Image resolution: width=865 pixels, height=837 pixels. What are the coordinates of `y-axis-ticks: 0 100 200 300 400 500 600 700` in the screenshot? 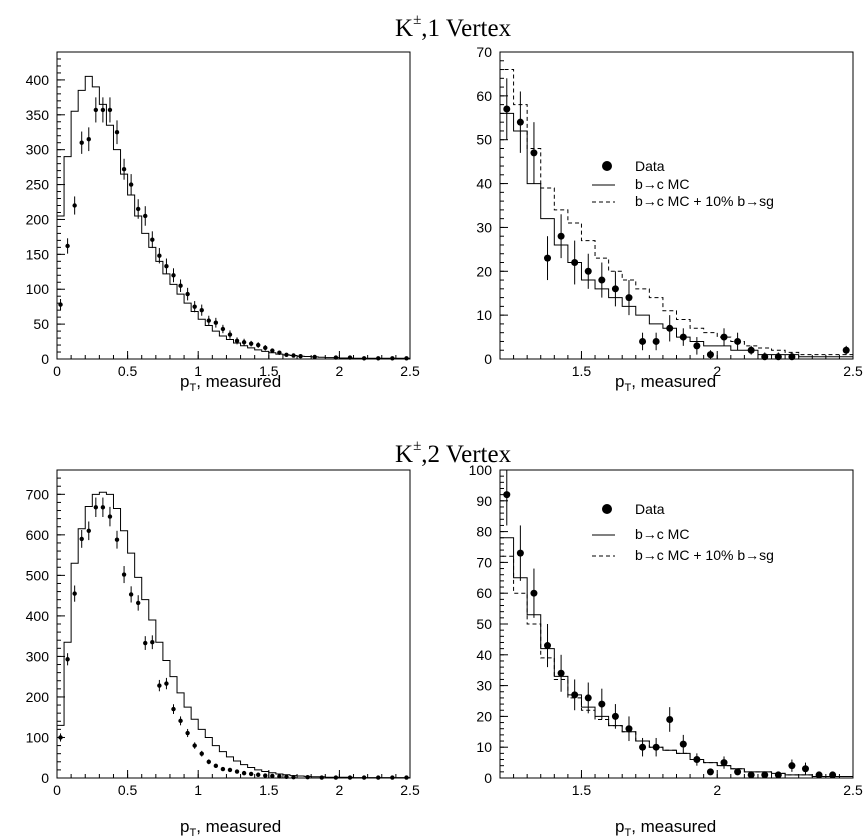 It's located at (45, 627).